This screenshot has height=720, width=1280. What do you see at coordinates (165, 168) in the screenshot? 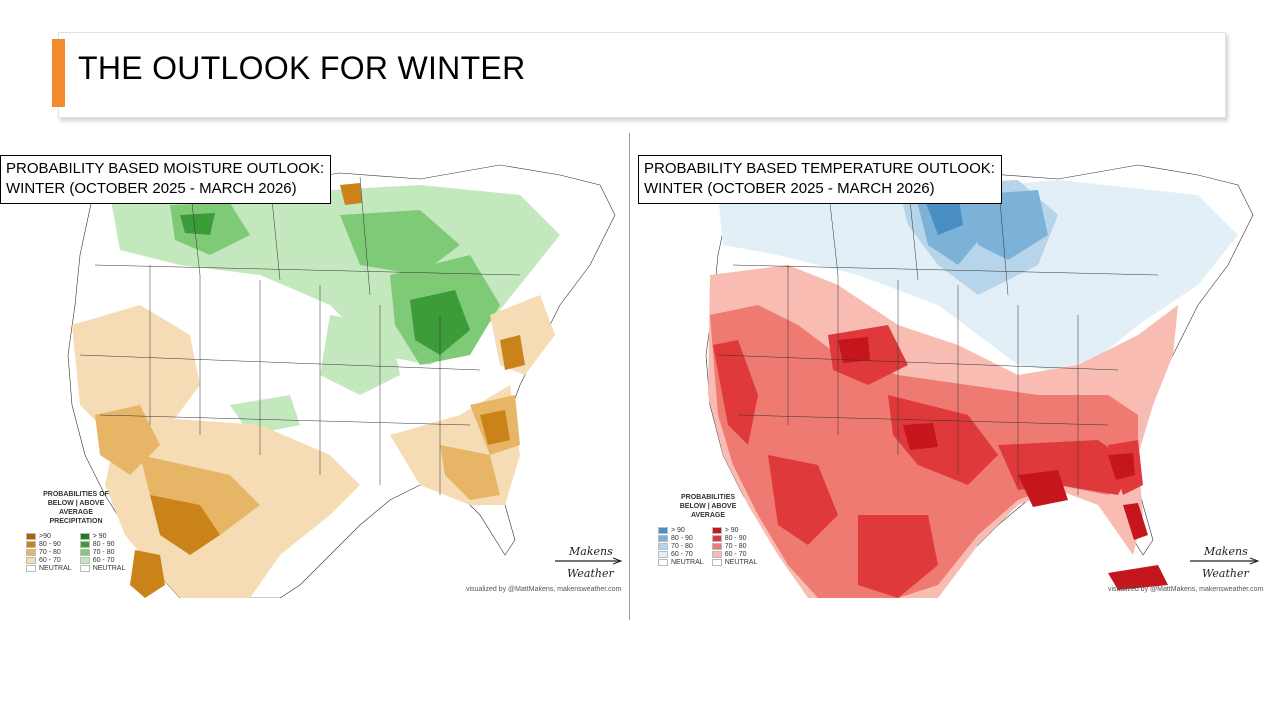
I see `moisture-caption-line1: PROBABILITY BASED MOISTURE OUTLOOK:` at bounding box center [165, 168].